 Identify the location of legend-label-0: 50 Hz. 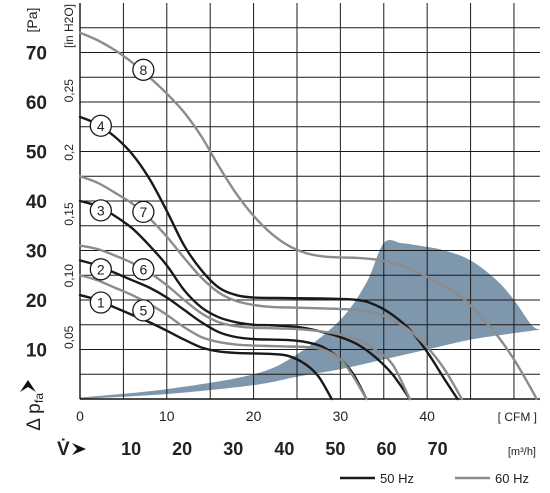
(397, 478).